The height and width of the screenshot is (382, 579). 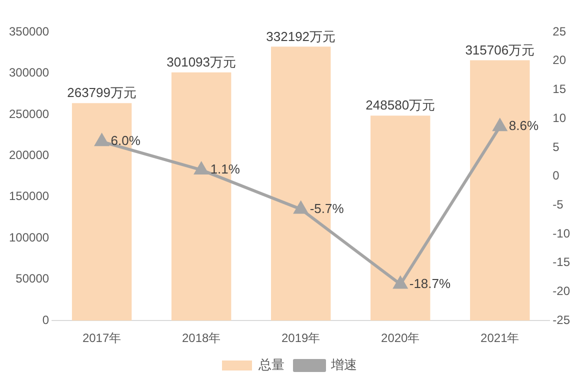 What do you see at coordinates (343, 364) in the screenshot?
I see `legend-label: 增速` at bounding box center [343, 364].